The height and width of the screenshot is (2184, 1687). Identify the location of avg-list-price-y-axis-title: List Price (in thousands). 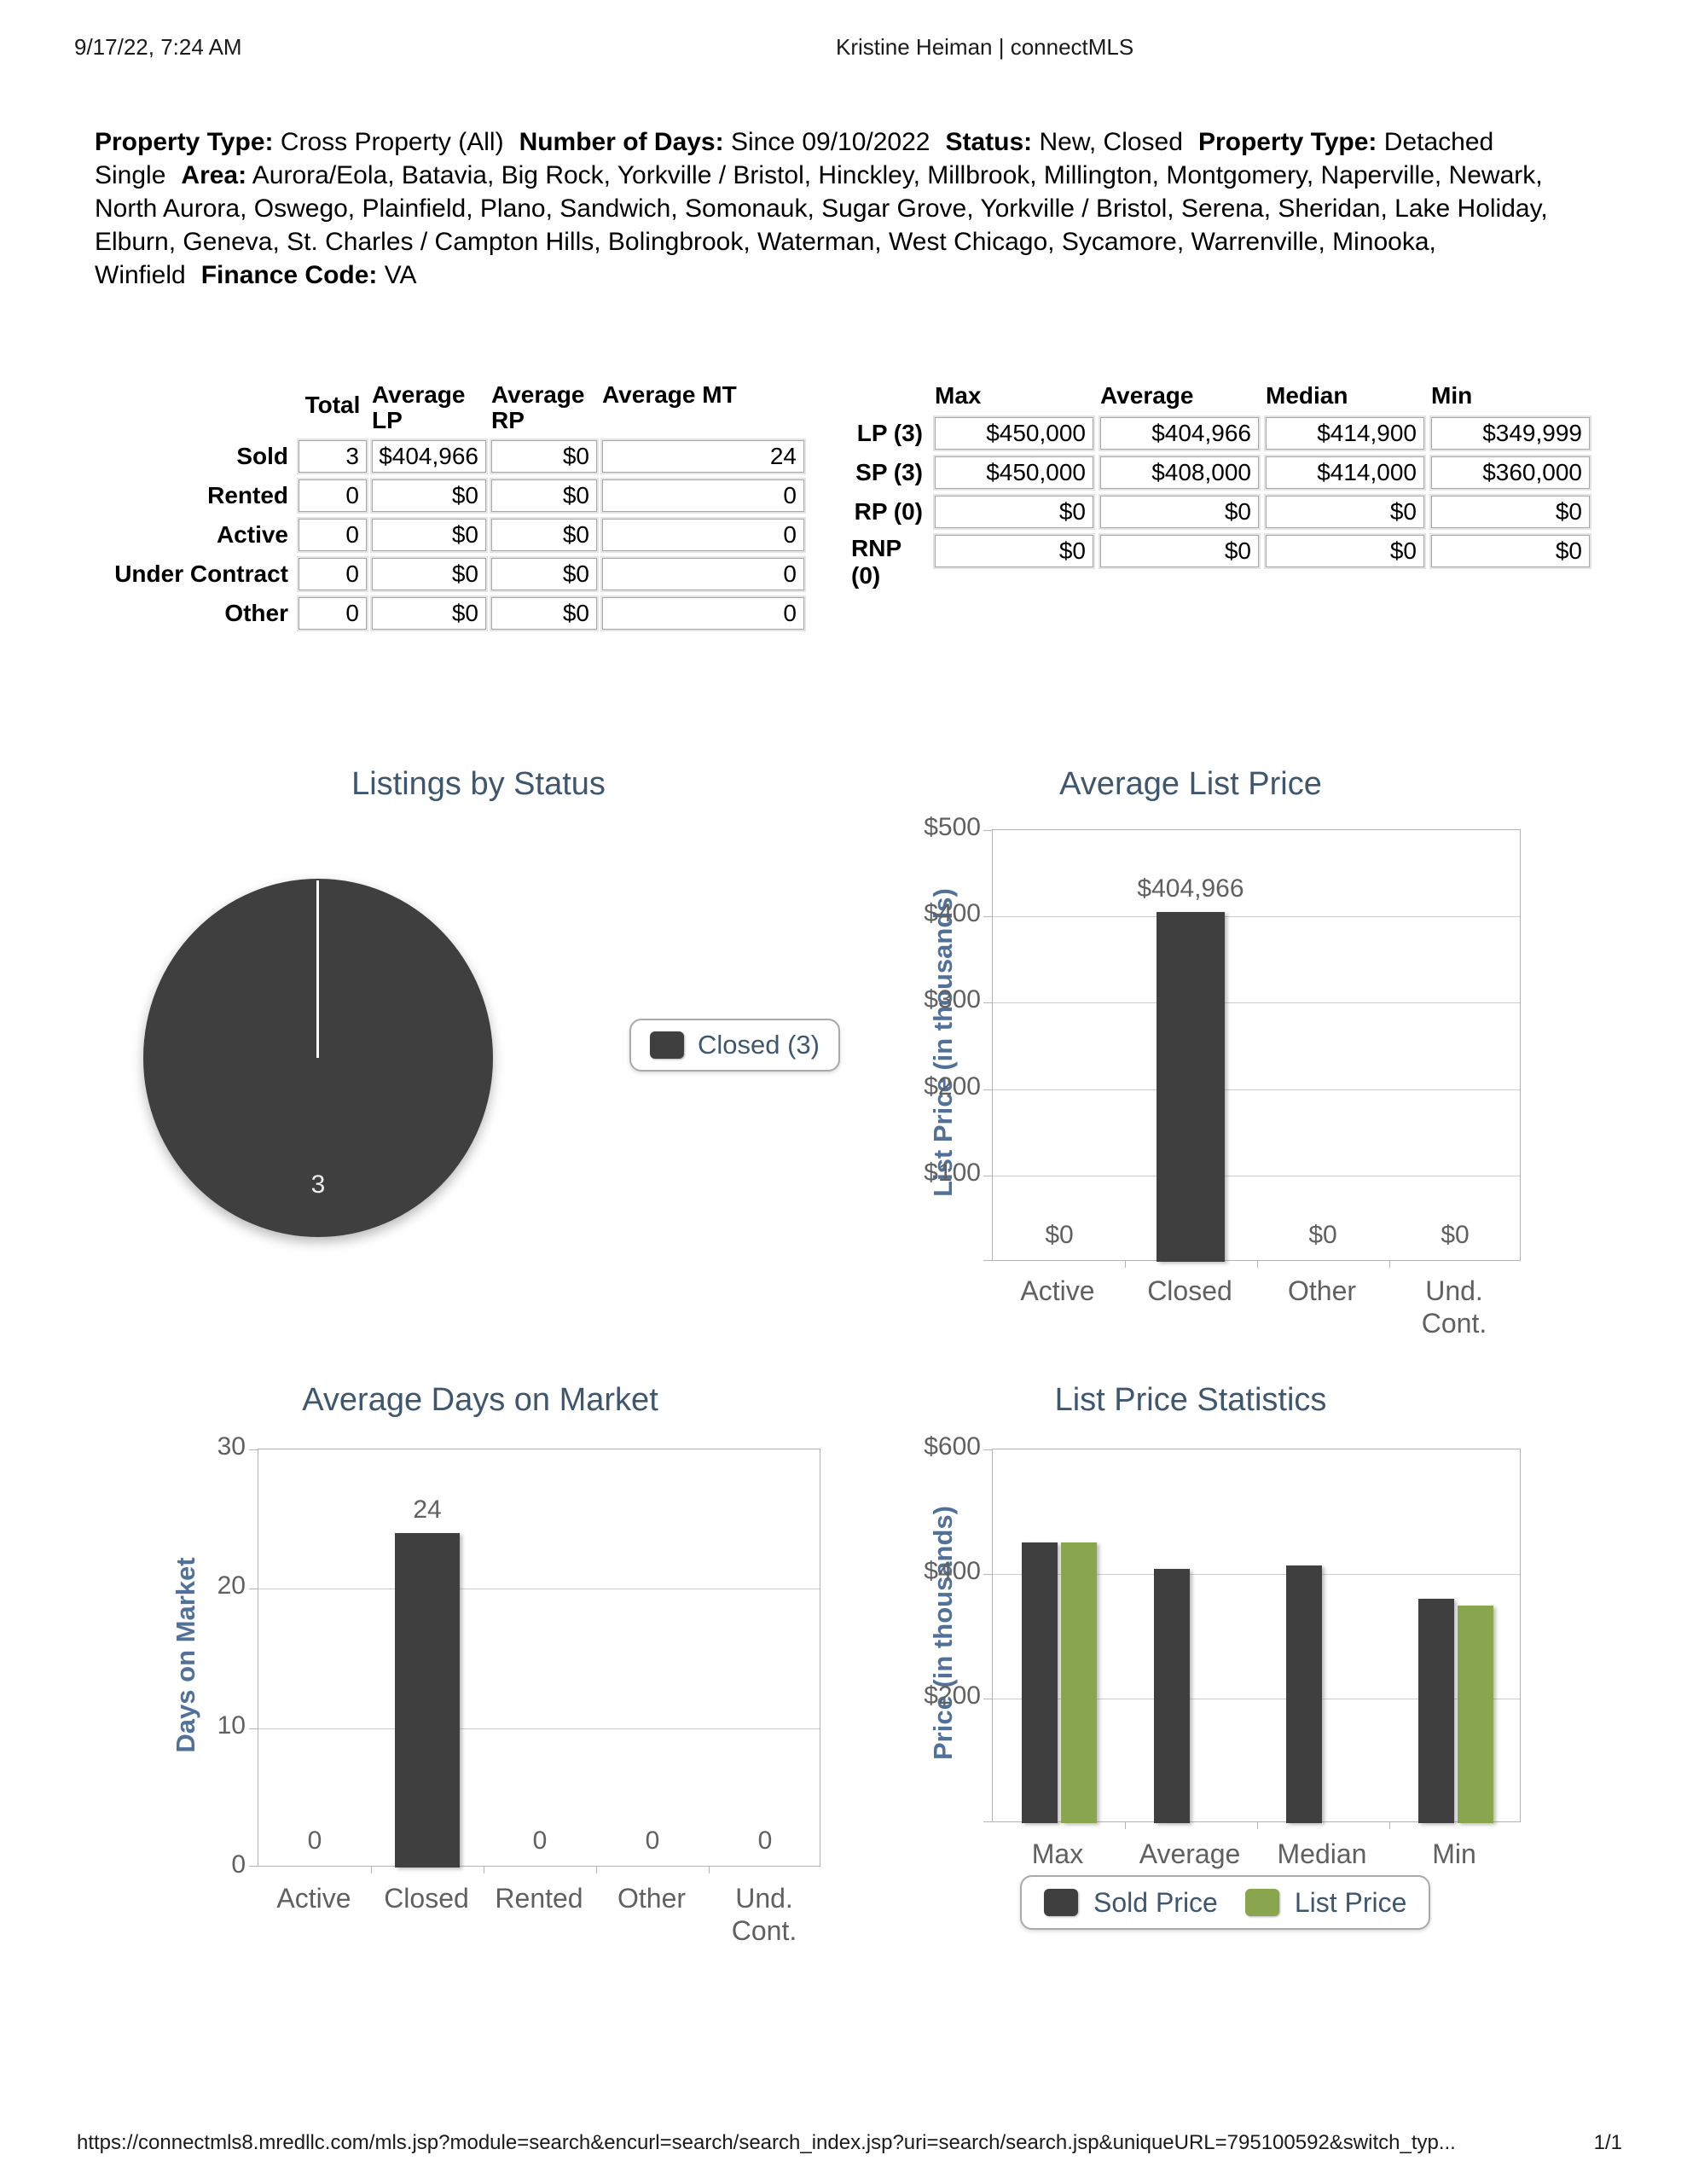
(943, 1042).